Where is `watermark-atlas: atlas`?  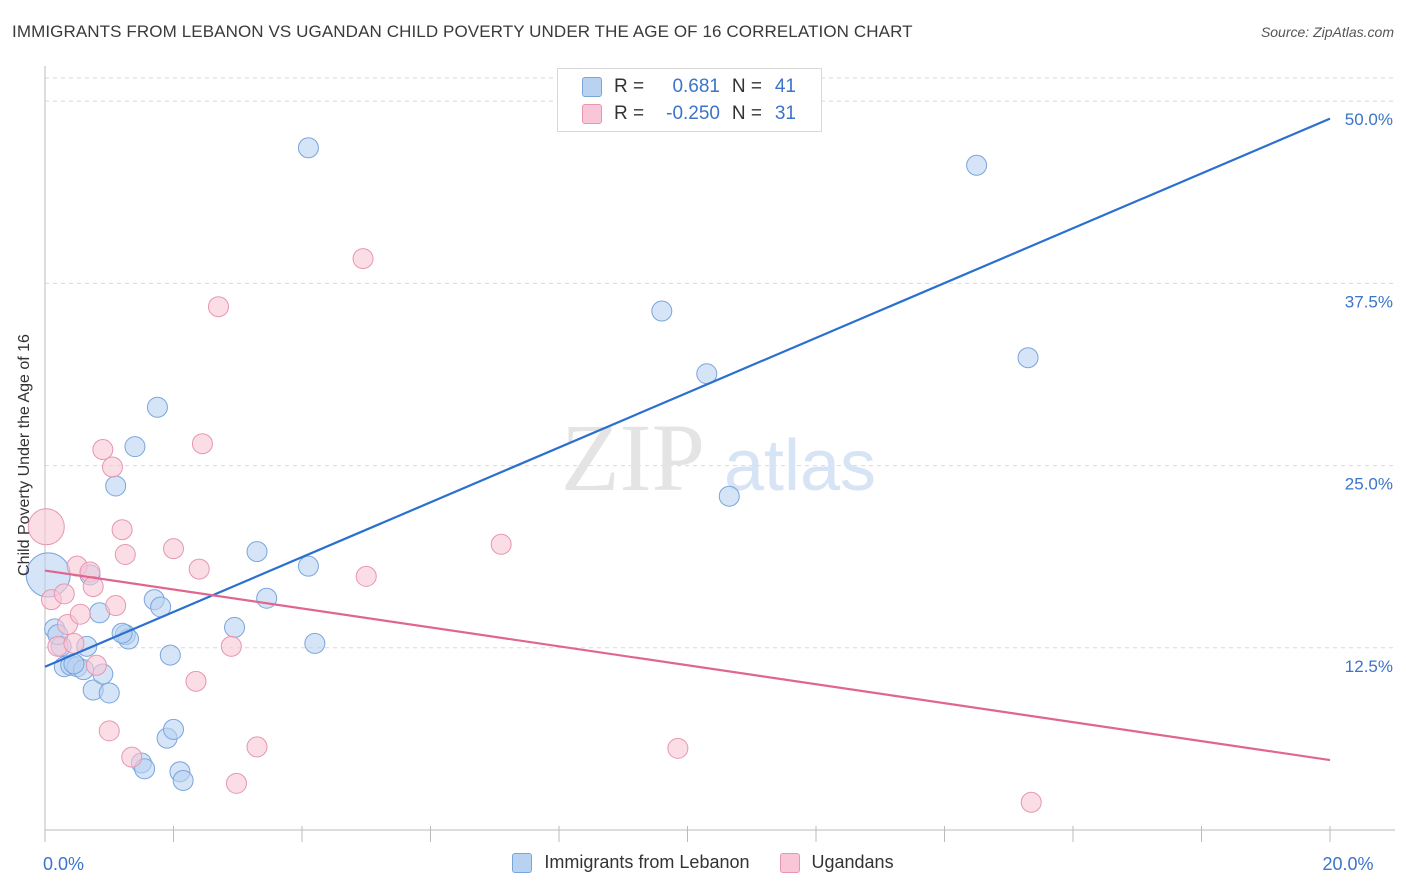
watermark-atlas: atlas is located at coordinates (800, 466).